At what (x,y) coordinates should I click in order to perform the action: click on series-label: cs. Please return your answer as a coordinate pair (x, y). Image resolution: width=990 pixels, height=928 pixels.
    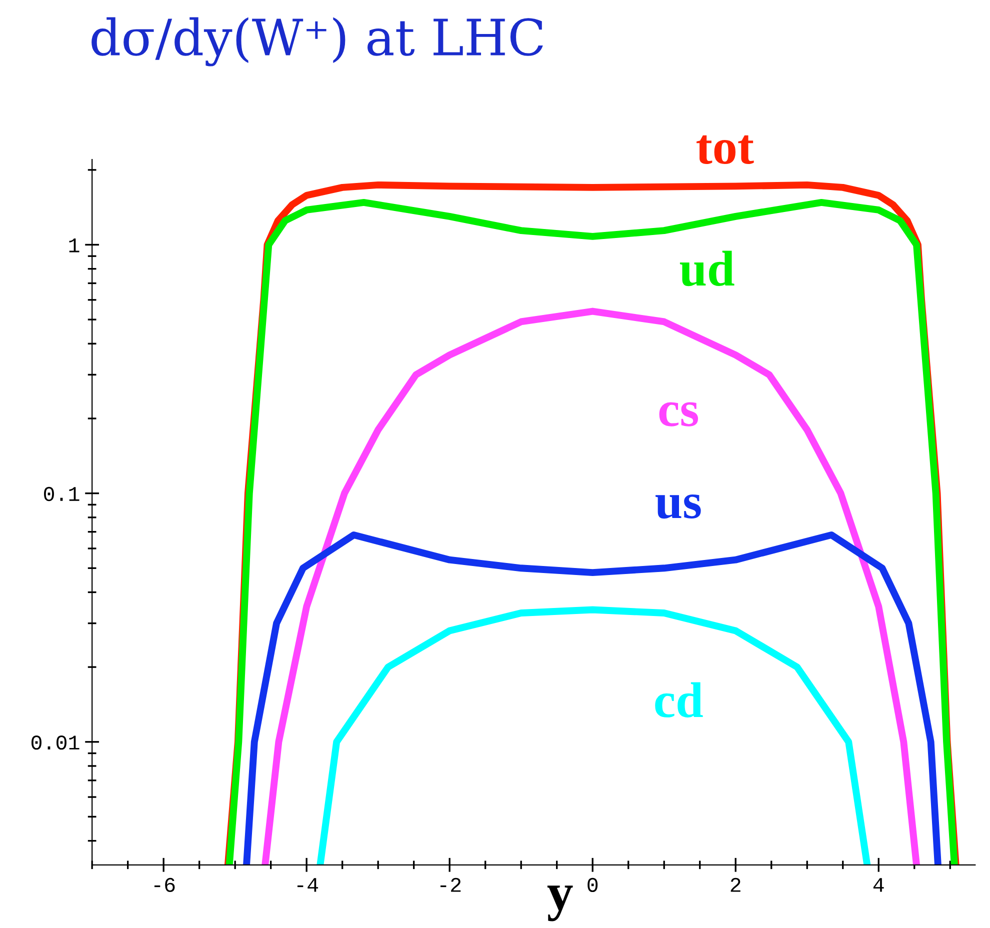
    Looking at the image, I should click on (678, 414).